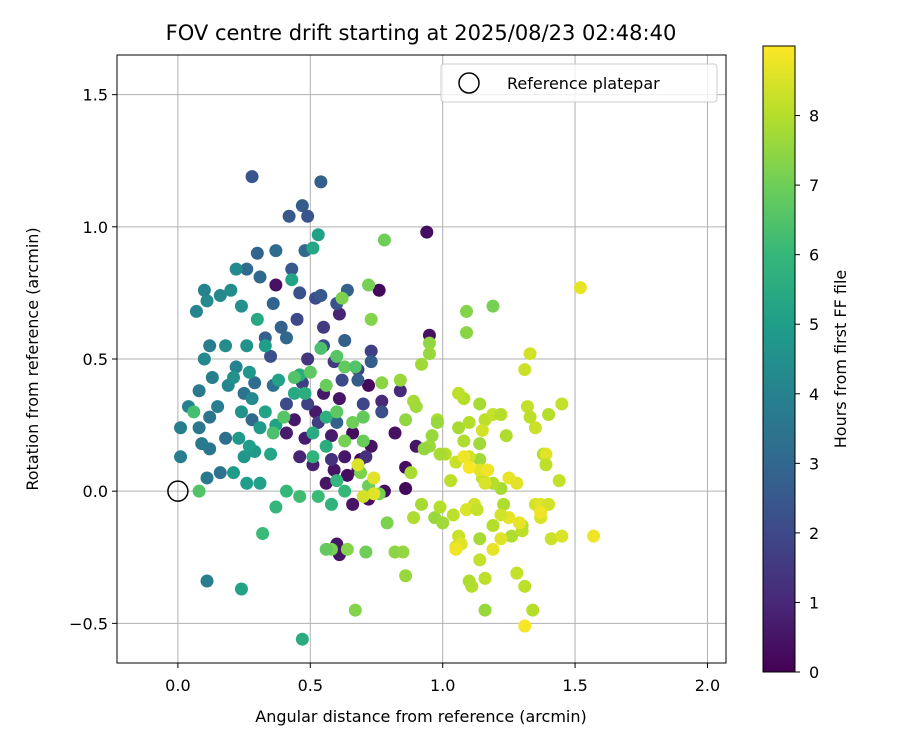 The width and height of the screenshot is (900, 750). What do you see at coordinates (574, 685) in the screenshot?
I see `x-tick-label: 1.5` at bounding box center [574, 685].